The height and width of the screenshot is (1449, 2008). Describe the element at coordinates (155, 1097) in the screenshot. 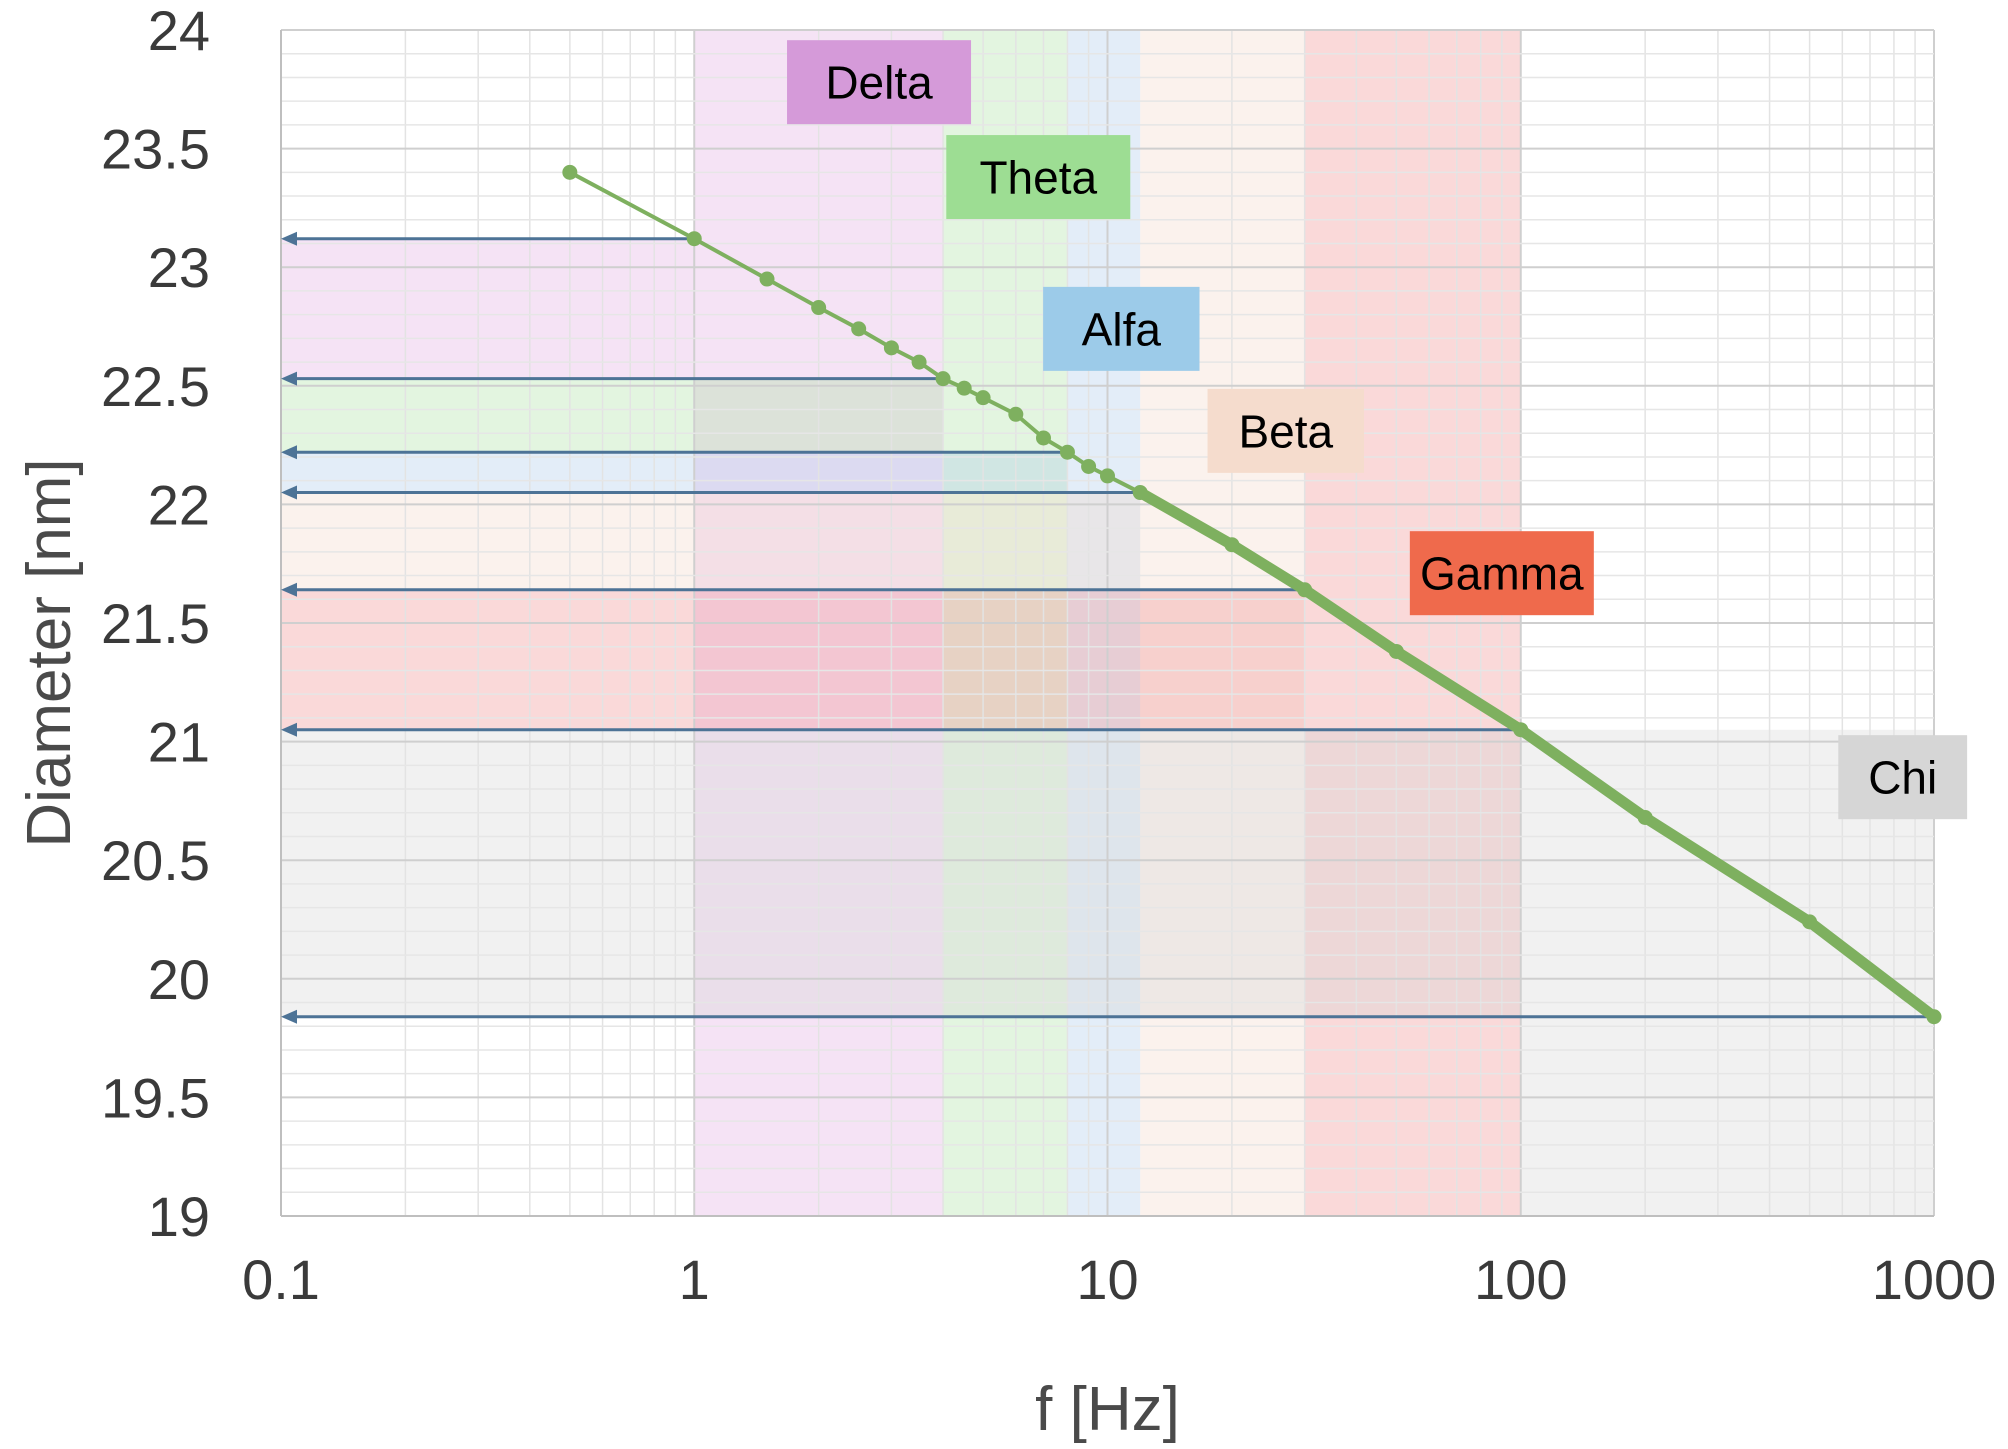

I see `y-tick-label: 19.5` at that location.